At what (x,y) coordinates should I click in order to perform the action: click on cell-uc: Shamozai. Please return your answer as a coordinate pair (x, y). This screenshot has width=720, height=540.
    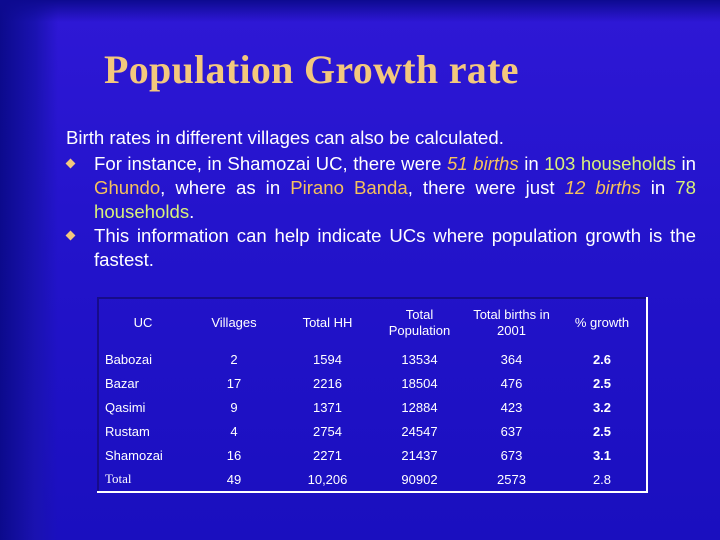
    Looking at the image, I should click on (134, 455).